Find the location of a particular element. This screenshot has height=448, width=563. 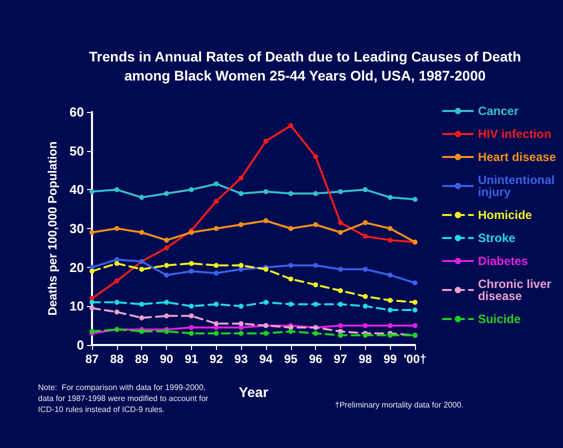

y-tick-label: 20 is located at coordinates (77, 267).